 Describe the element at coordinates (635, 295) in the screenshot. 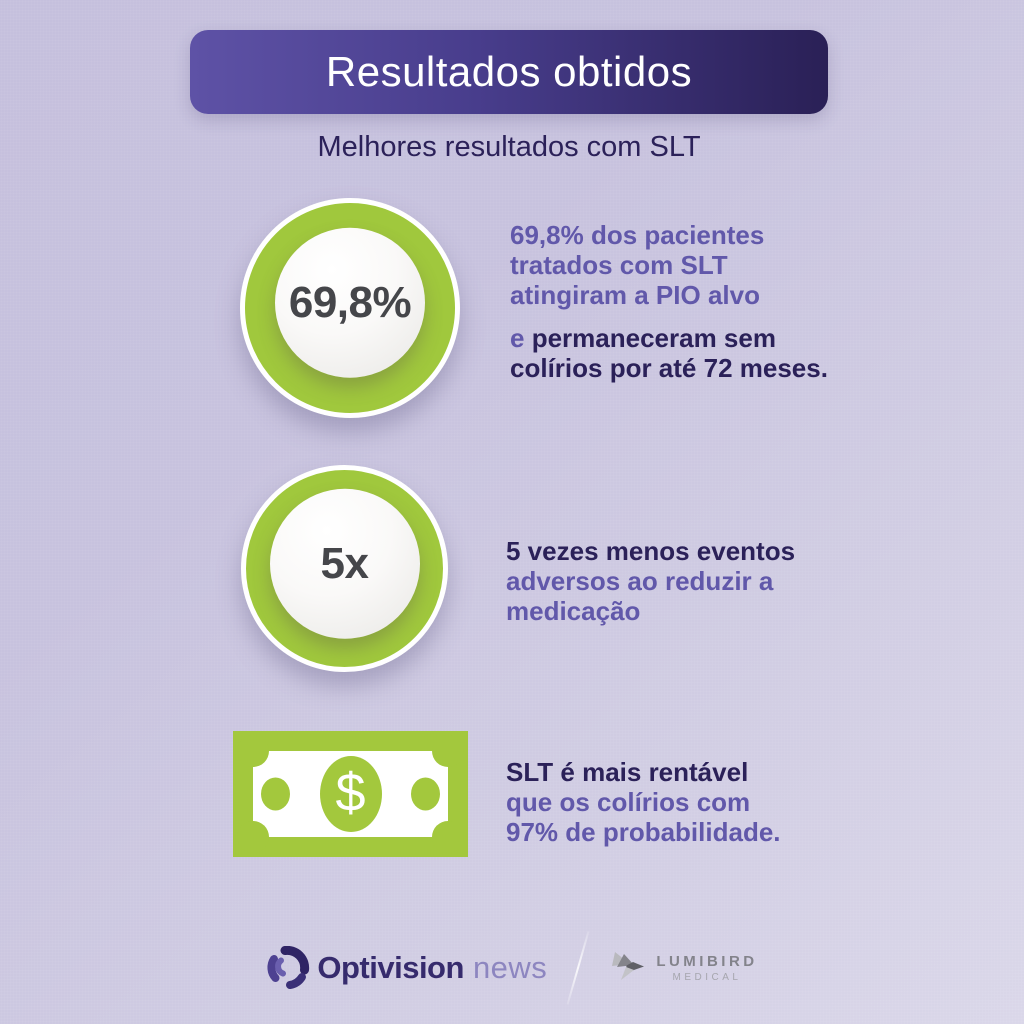

I see `stat1-line3: atingiram a PIO alvo` at that location.